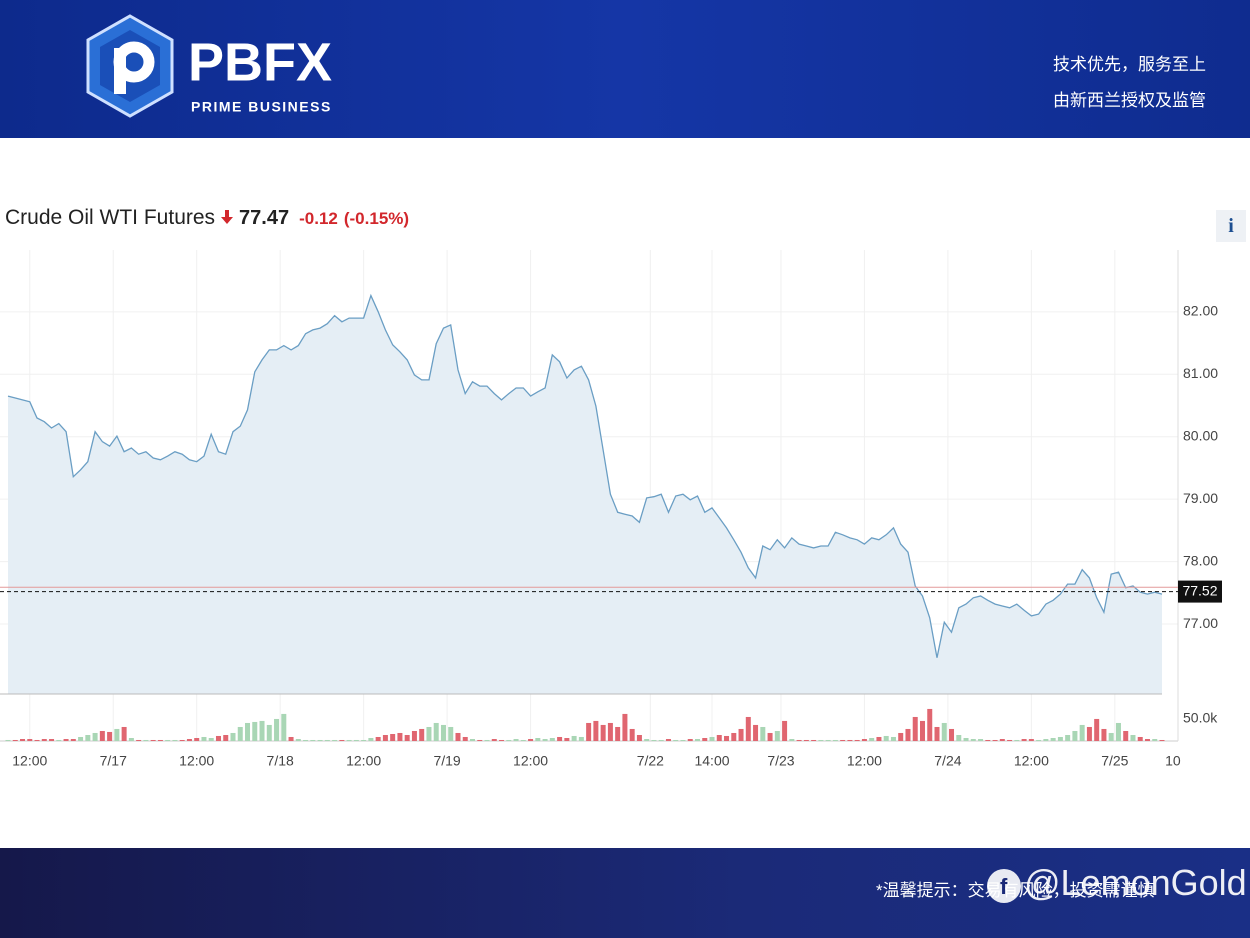 The height and width of the screenshot is (938, 1250). Describe the element at coordinates (209, 66) in the screenshot. I see `logo: PBFX PRIME BUSINESS` at that location.